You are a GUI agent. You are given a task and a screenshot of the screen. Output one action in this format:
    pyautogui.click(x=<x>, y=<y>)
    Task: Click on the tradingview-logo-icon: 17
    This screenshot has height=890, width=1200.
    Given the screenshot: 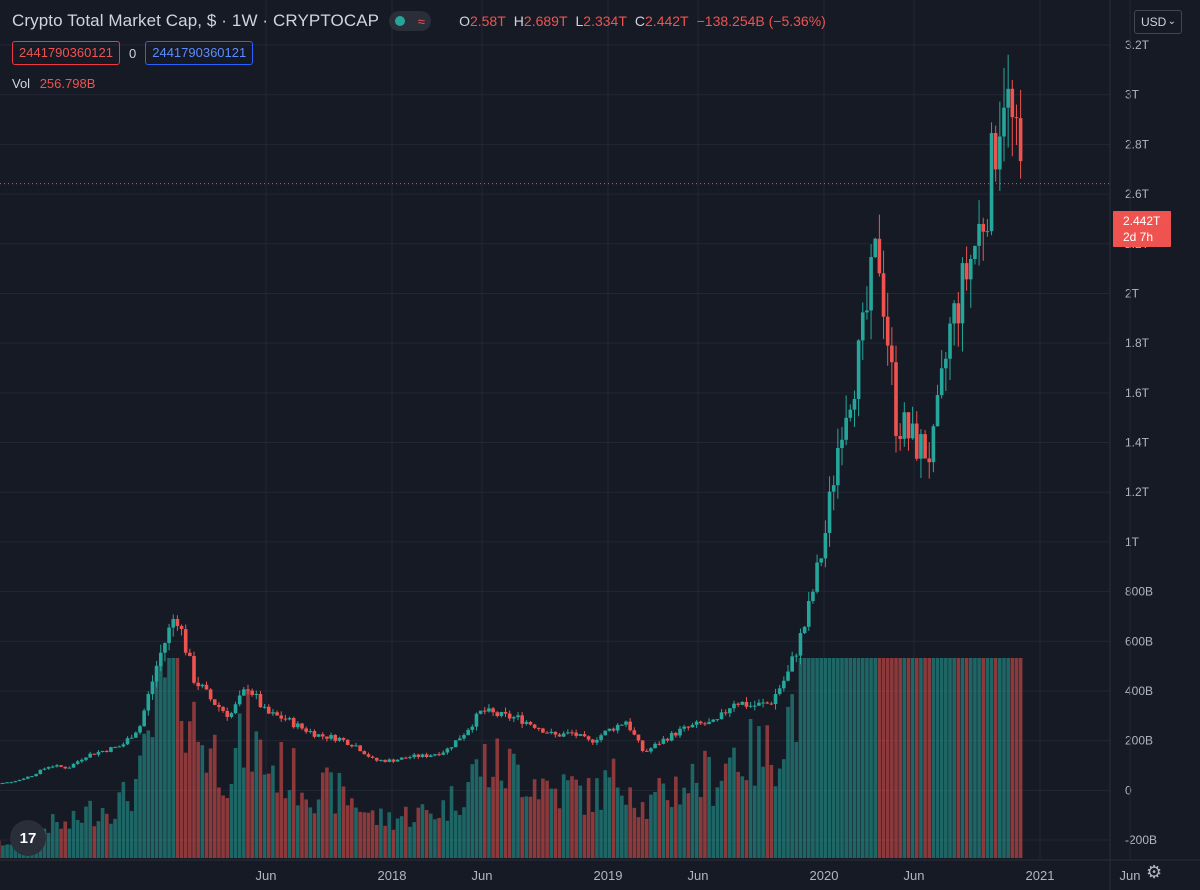 What is the action you would take?
    pyautogui.click(x=28, y=838)
    